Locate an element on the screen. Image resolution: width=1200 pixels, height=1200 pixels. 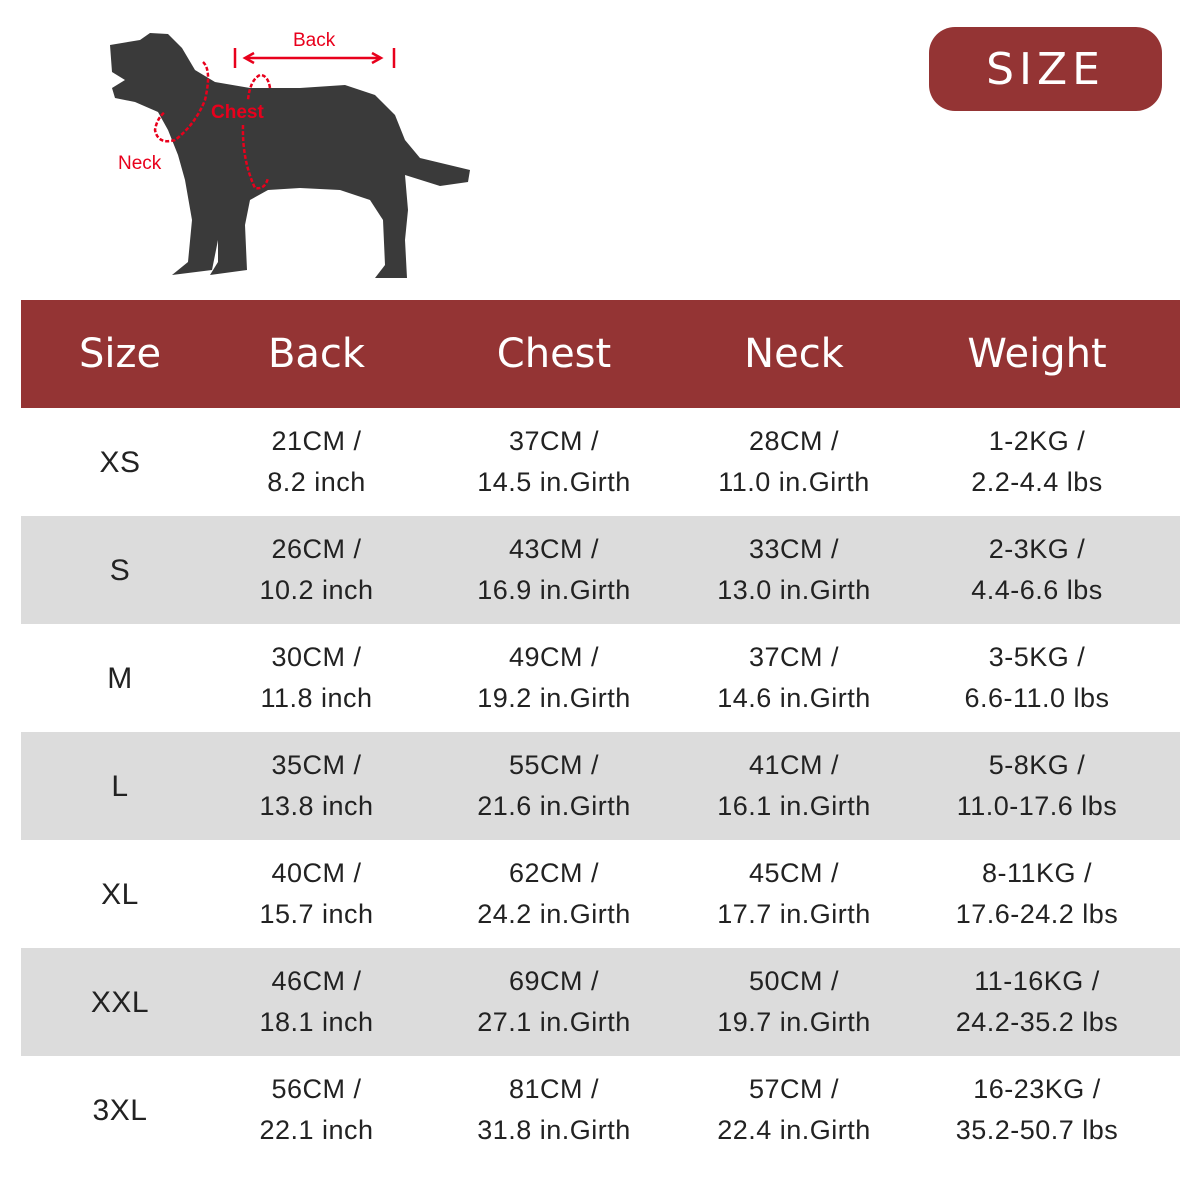
header-chest: Chest is located at coordinates (554, 354).